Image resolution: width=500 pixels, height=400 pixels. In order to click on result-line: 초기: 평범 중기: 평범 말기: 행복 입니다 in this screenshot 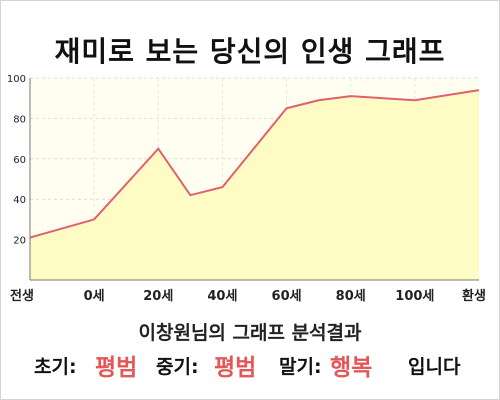, I will do `click(250, 363)`.